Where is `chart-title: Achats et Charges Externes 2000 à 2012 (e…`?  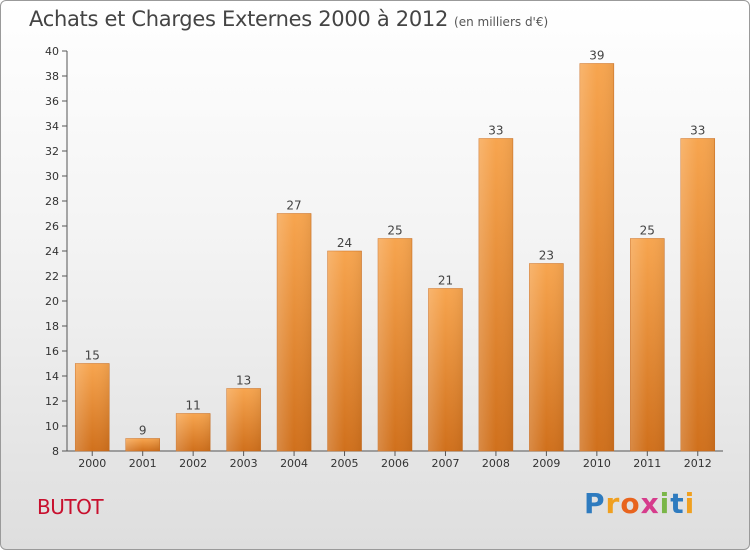
chart-title: Achats et Charges Externes 2000 à 2012 (e… is located at coordinates (288, 19).